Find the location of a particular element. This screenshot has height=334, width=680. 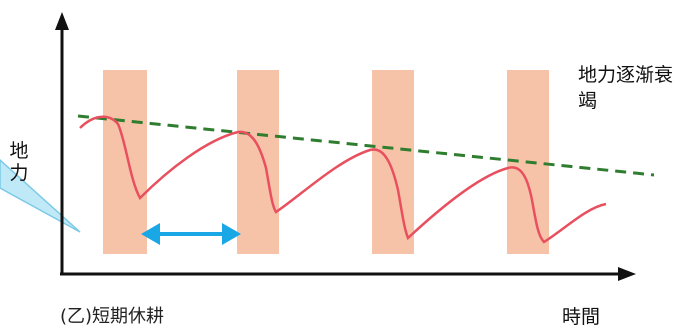

x-axis-arrowhead is located at coordinates (627, 274).